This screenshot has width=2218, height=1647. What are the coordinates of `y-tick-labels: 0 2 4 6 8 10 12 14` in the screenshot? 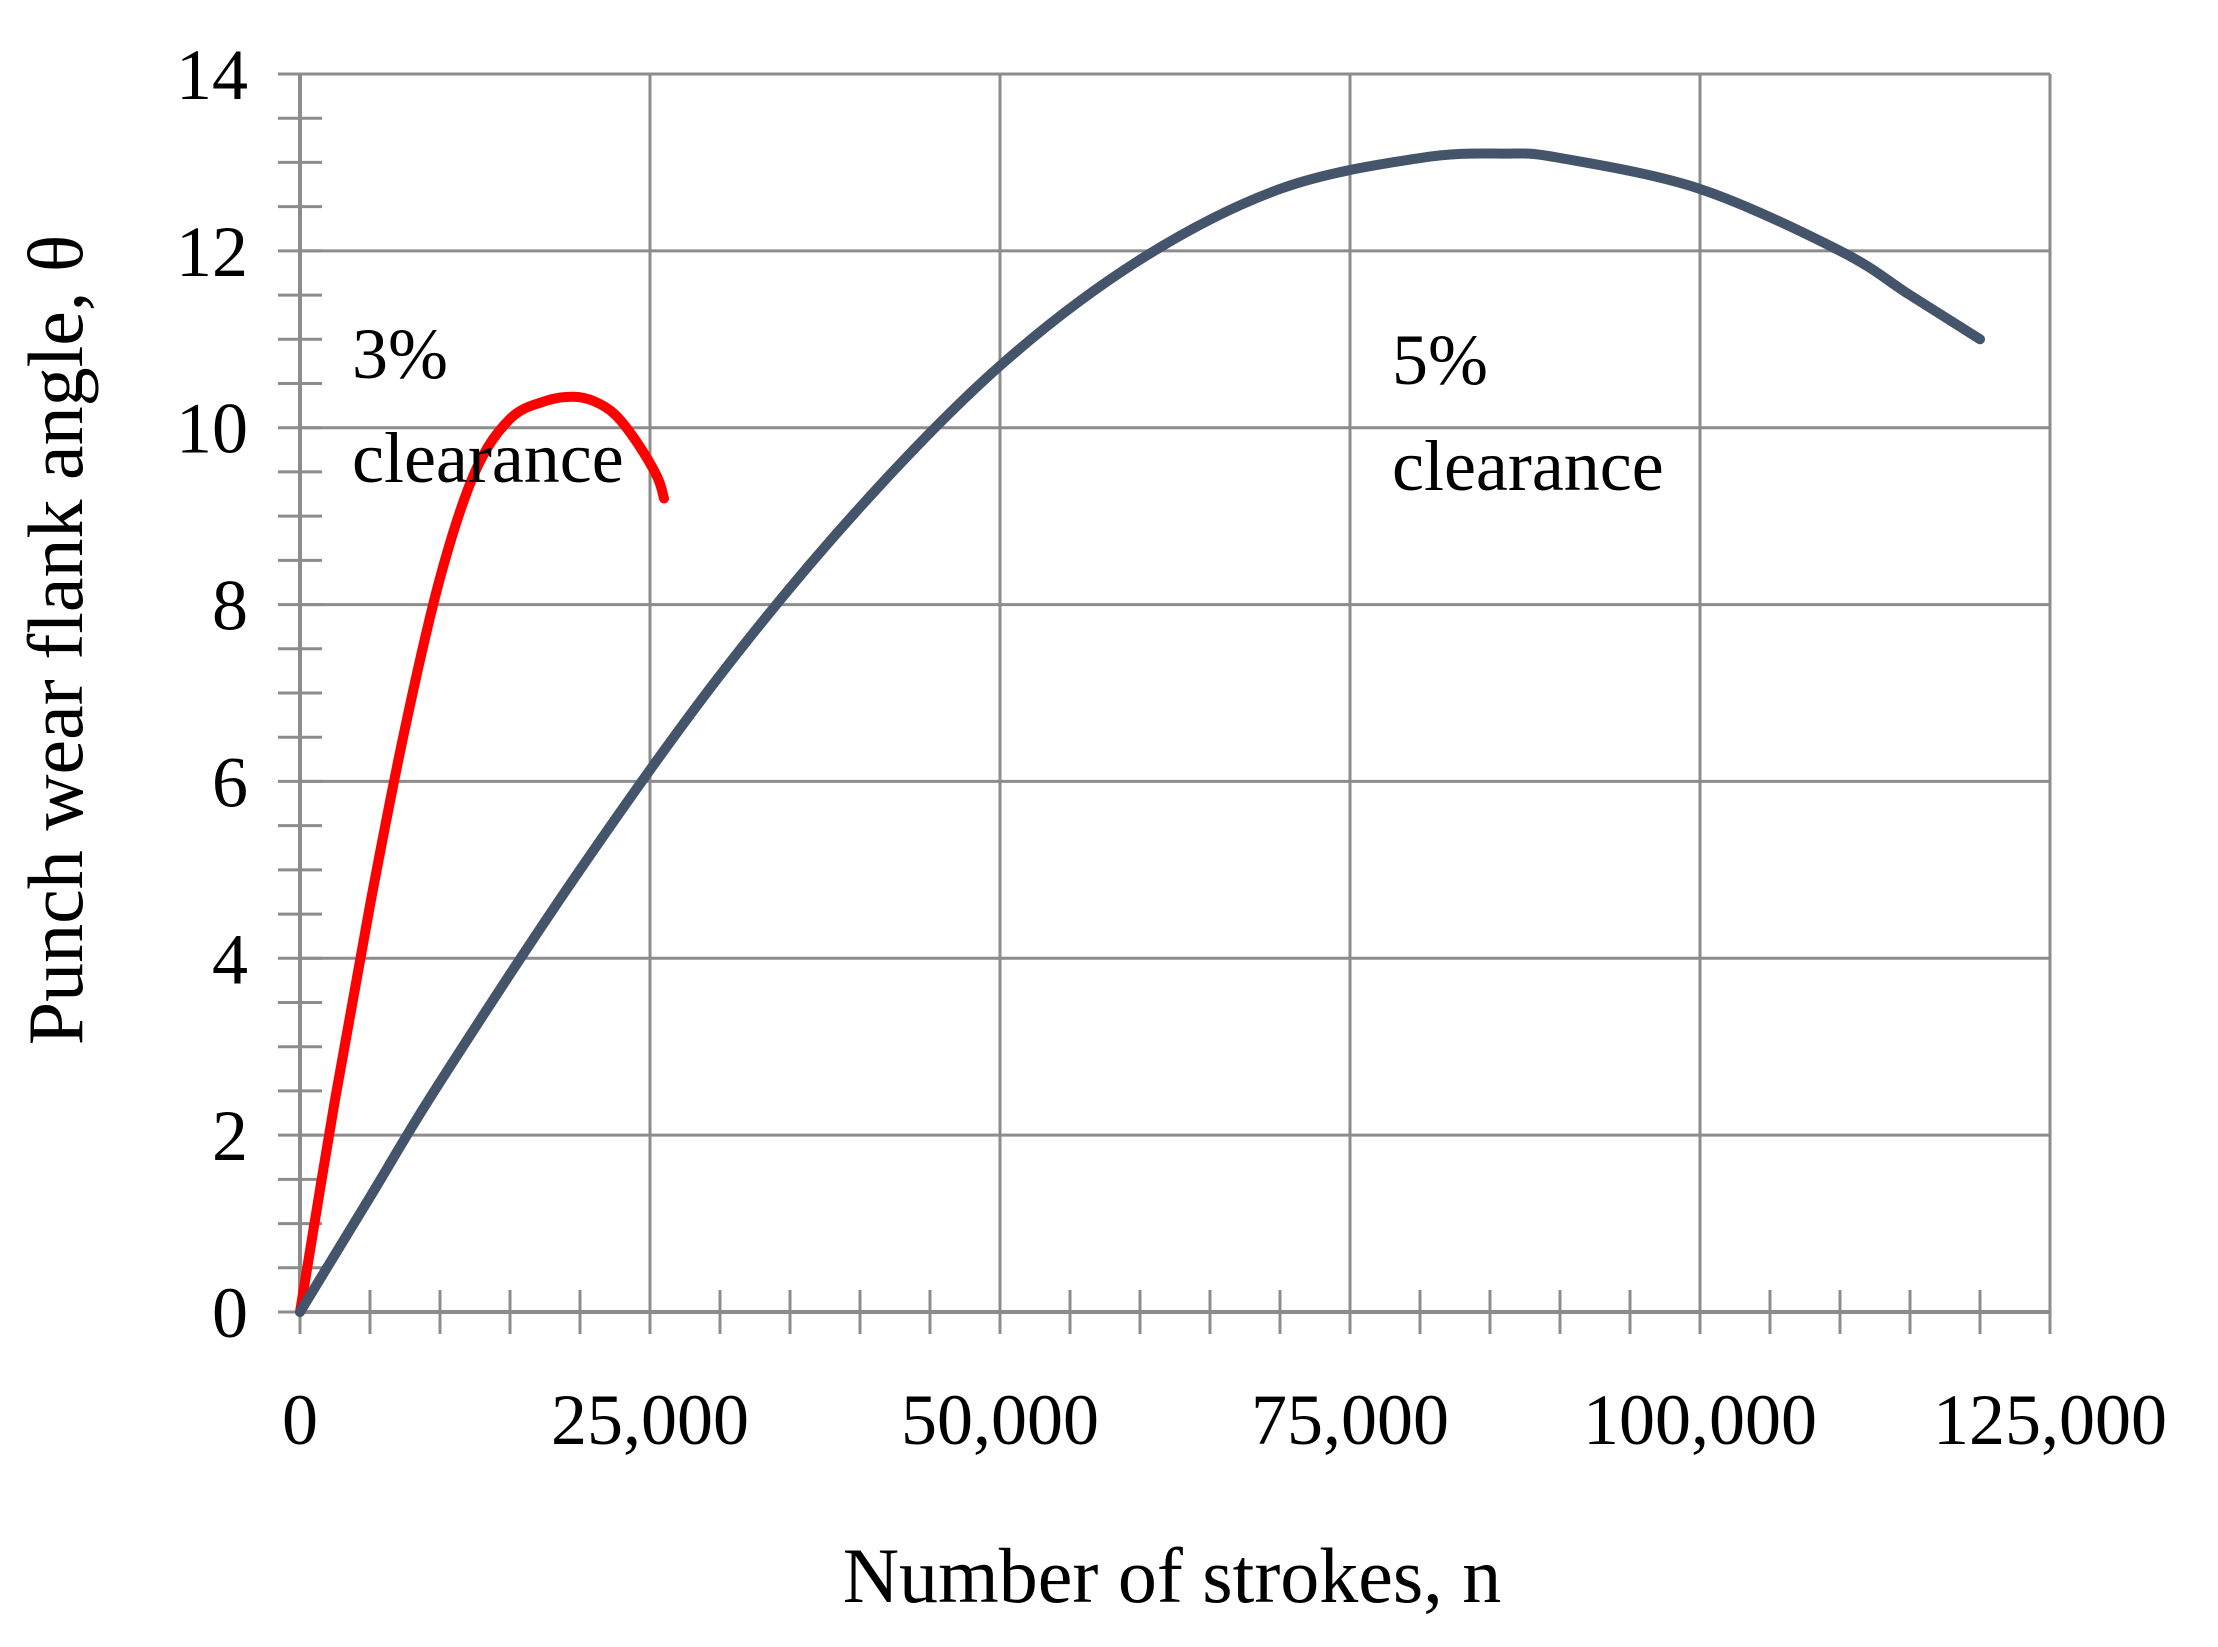 It's located at (212, 694).